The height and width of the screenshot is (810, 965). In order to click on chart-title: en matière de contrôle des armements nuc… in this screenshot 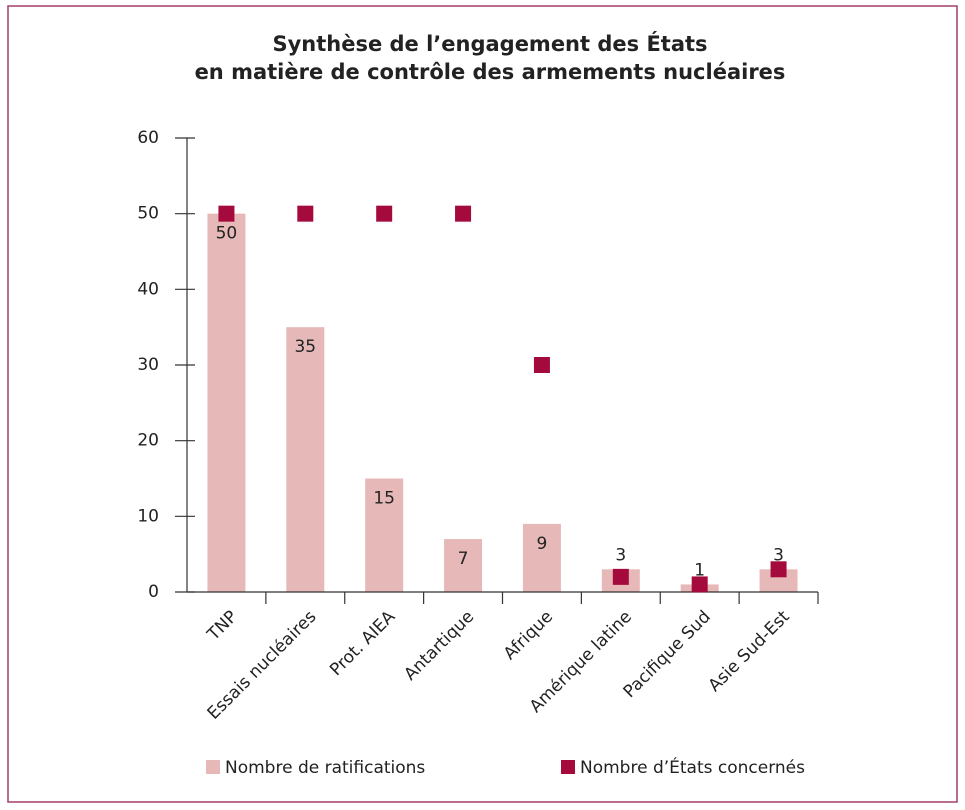, I will do `click(490, 72)`.